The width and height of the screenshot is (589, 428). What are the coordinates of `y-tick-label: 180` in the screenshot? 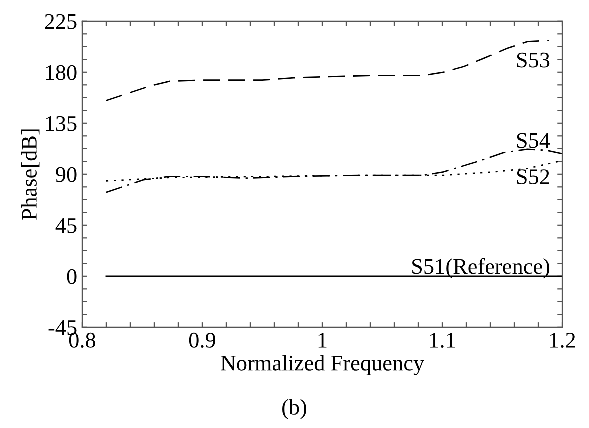 It's located at (61, 72).